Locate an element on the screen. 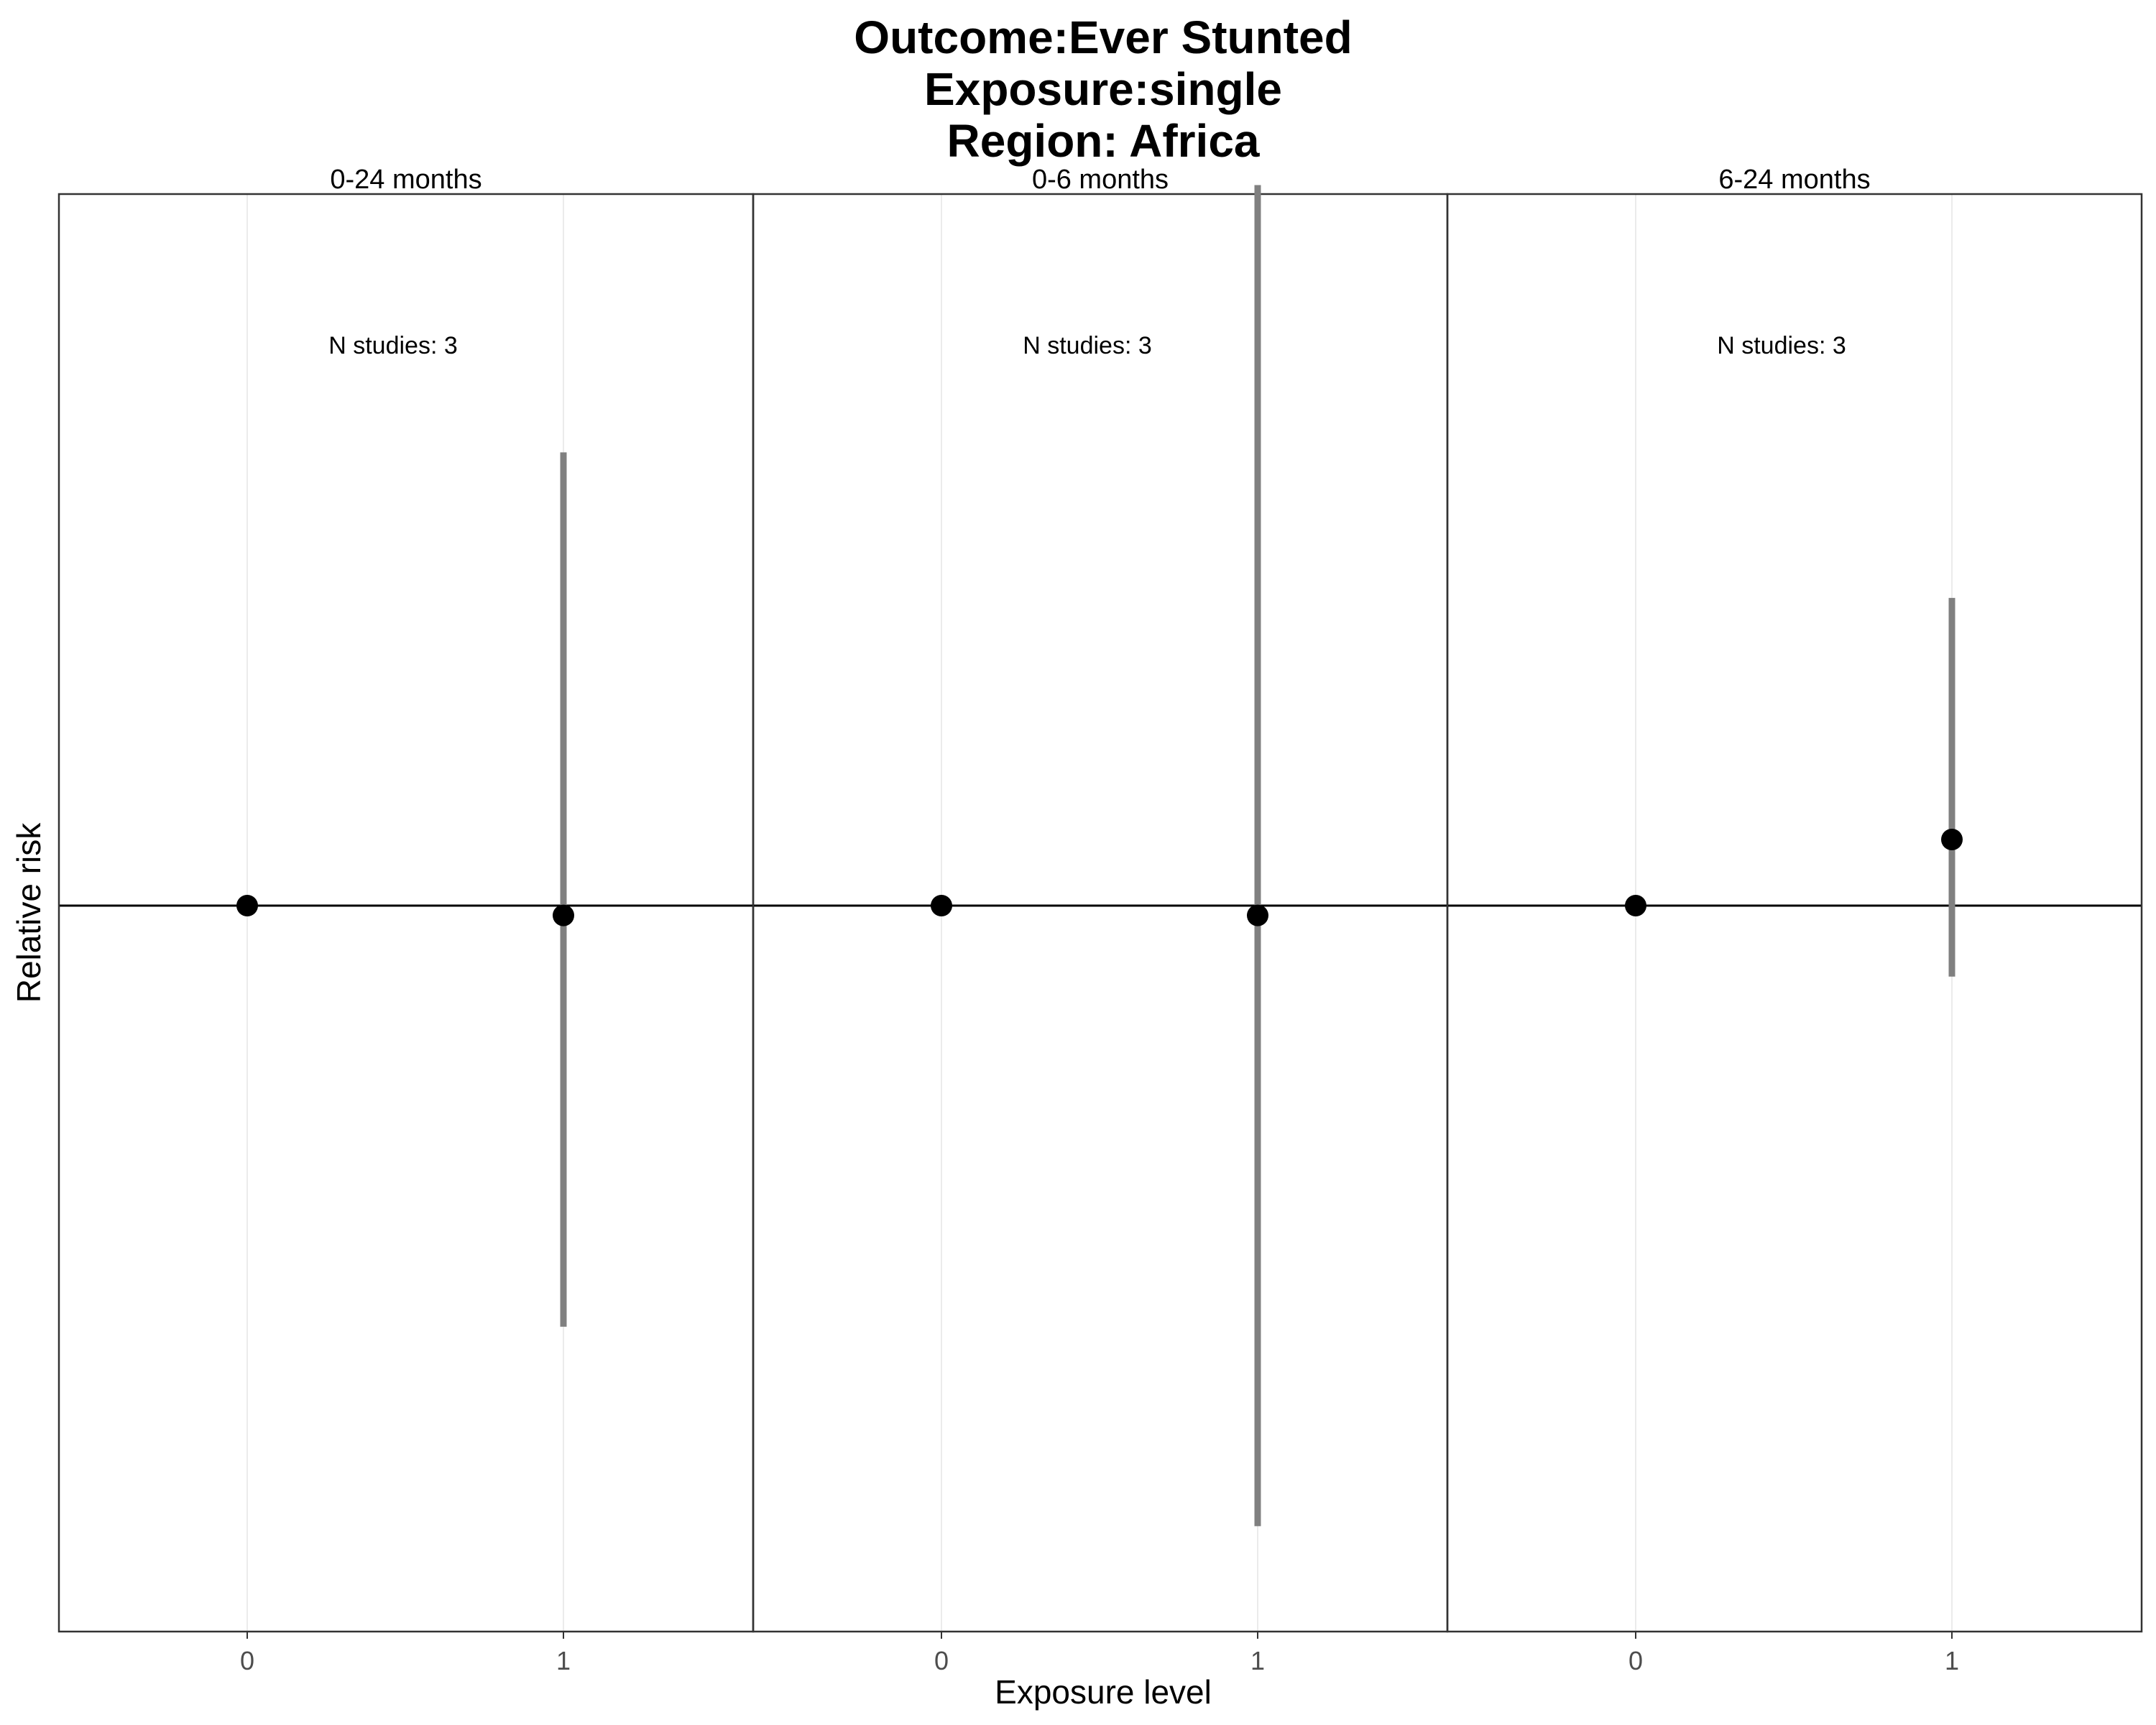  x-axis-title: Exposure level is located at coordinates (1103, 1692).